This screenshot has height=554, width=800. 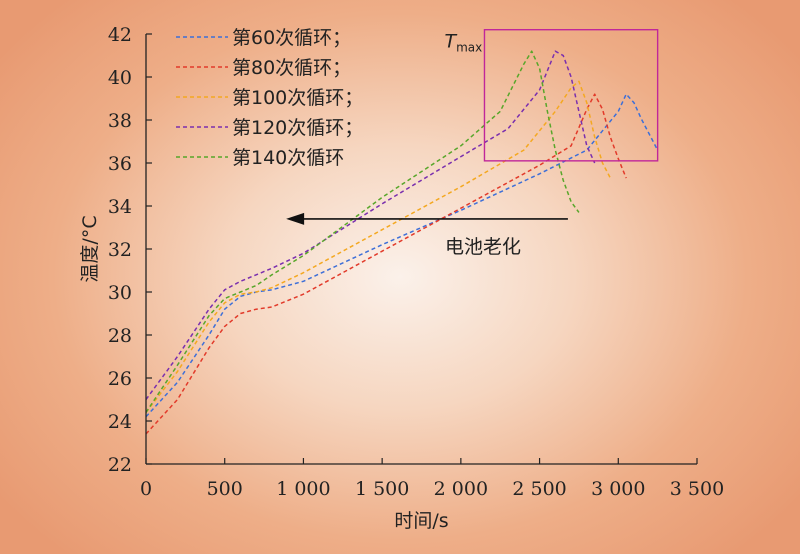 I want to click on legend-item: 第120次循环；, so click(x=269, y=128).